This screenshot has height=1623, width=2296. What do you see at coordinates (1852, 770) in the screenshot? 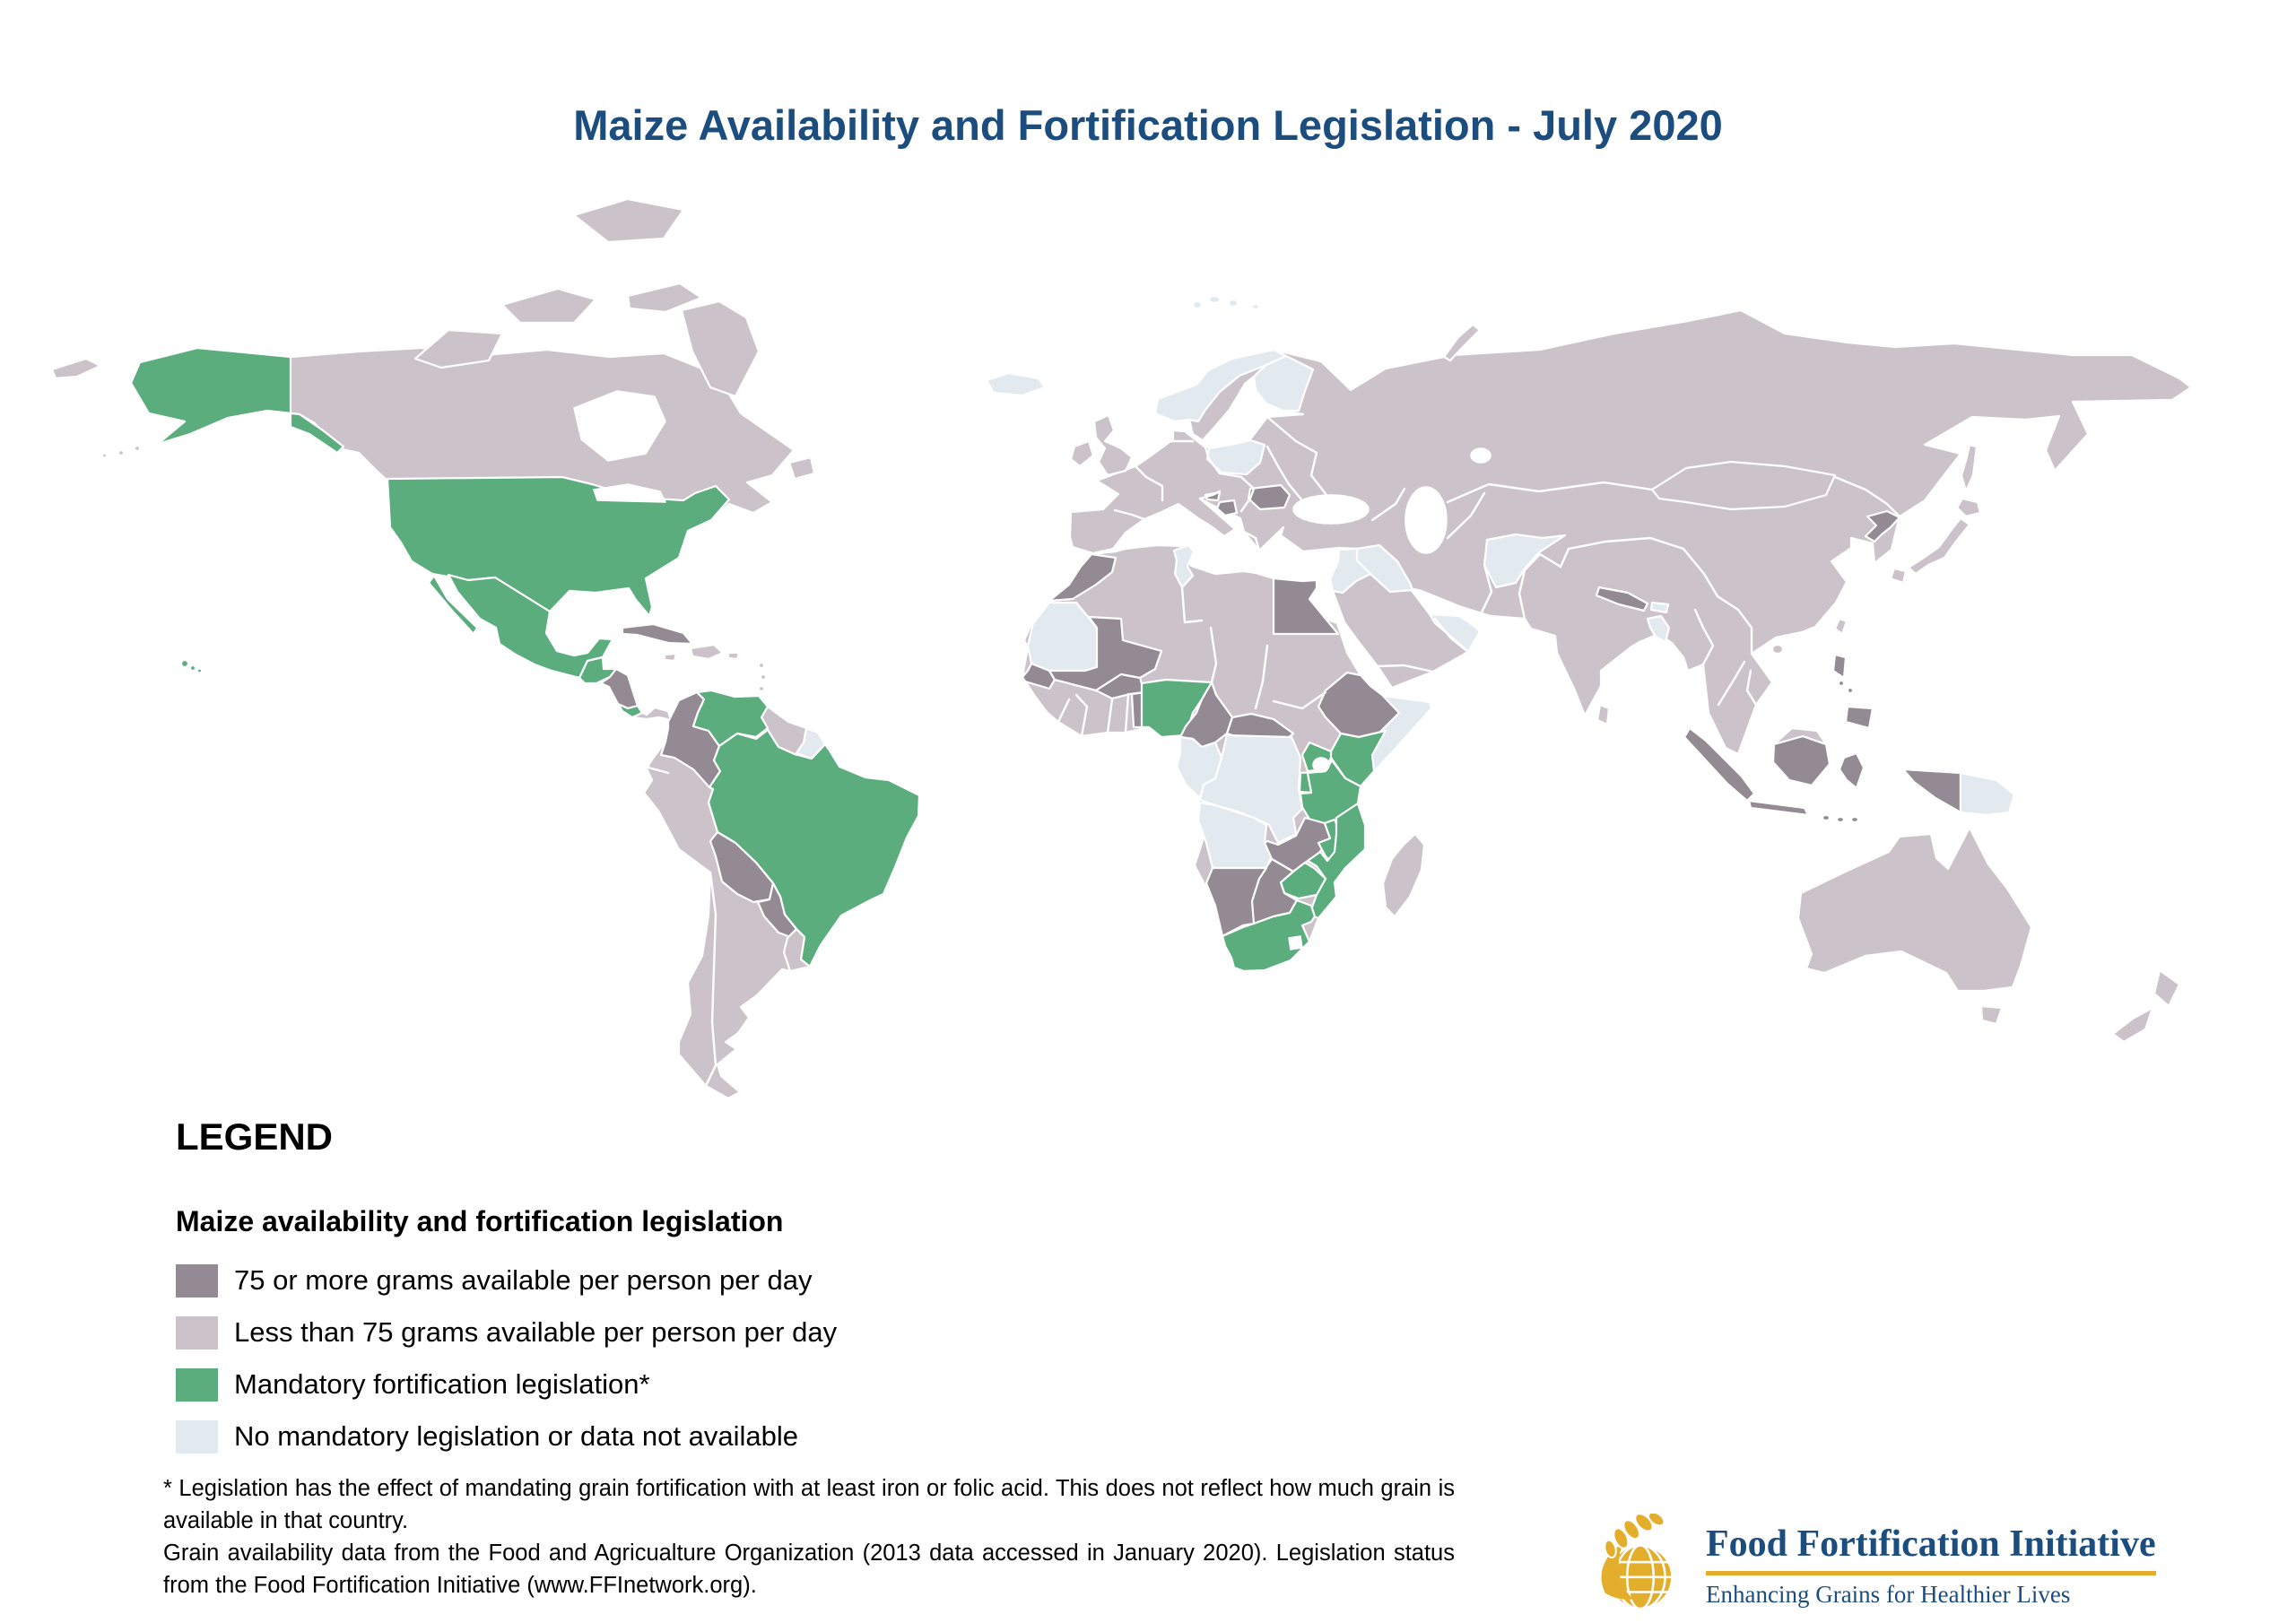
I see `region-sulawesi` at bounding box center [1852, 770].